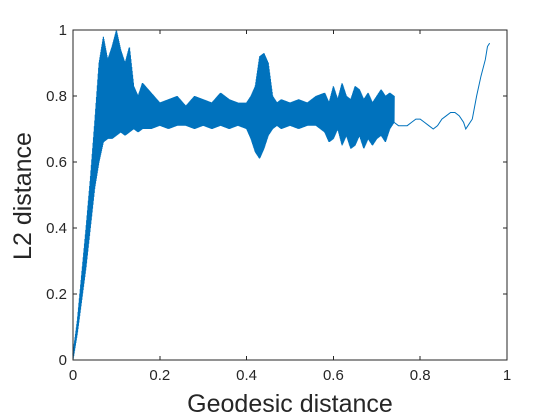 This screenshot has height=420, width=560. Describe the element at coordinates (159, 375) in the screenshot. I see `x-tick-label: 0.2` at that location.